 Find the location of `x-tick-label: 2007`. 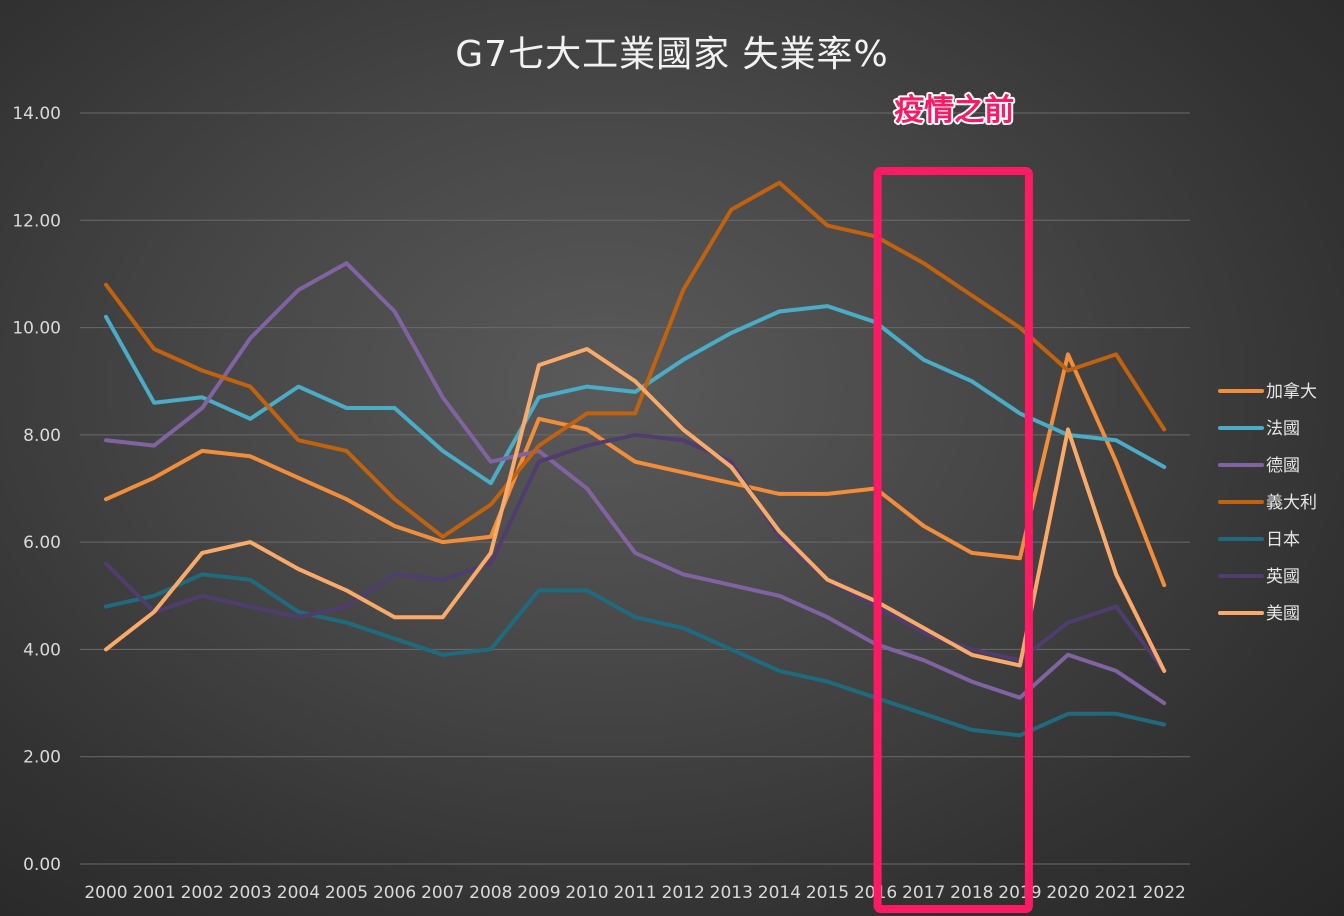

x-tick-label: 2007 is located at coordinates (442, 893).